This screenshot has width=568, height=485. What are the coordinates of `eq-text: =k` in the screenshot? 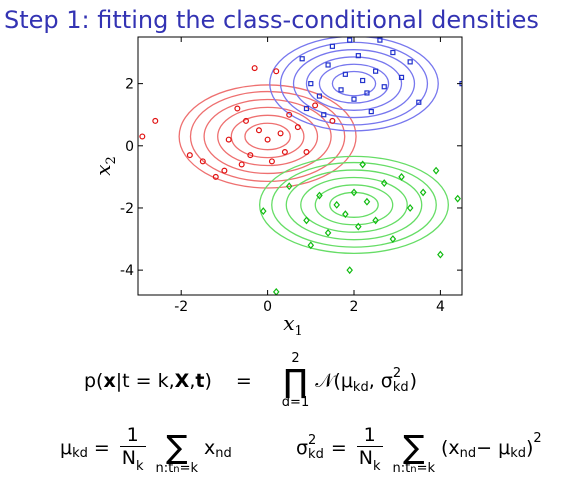 It's located at (425, 468).